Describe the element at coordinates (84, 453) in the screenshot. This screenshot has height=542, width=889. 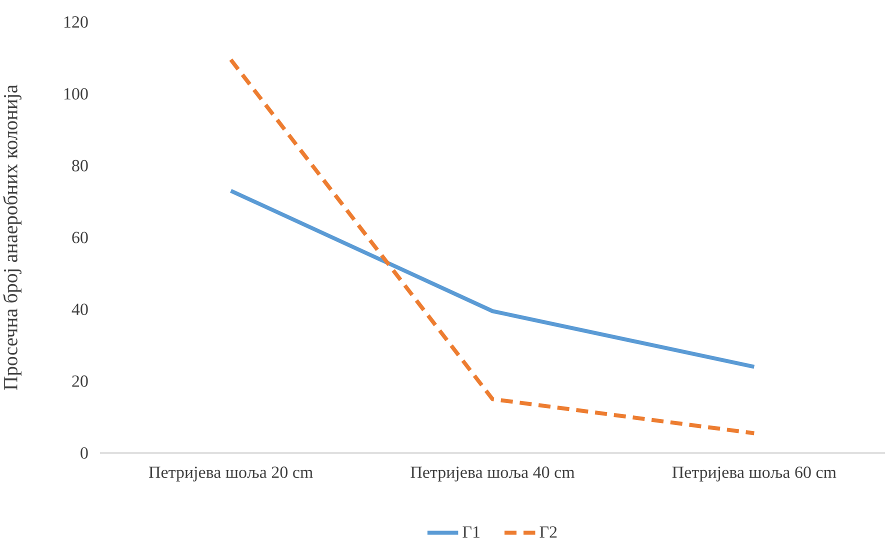
I see `y-tick-label: 0` at that location.